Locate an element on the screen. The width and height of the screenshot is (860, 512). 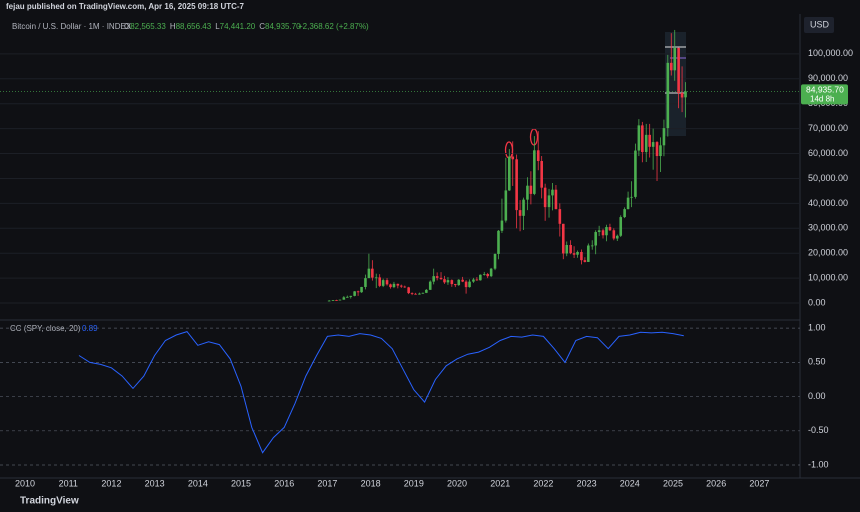
legend-ohlc: O 82,565.33 H 88,656.43 L 74,441.20 C 84,935.70 is located at coordinates (212, 26).